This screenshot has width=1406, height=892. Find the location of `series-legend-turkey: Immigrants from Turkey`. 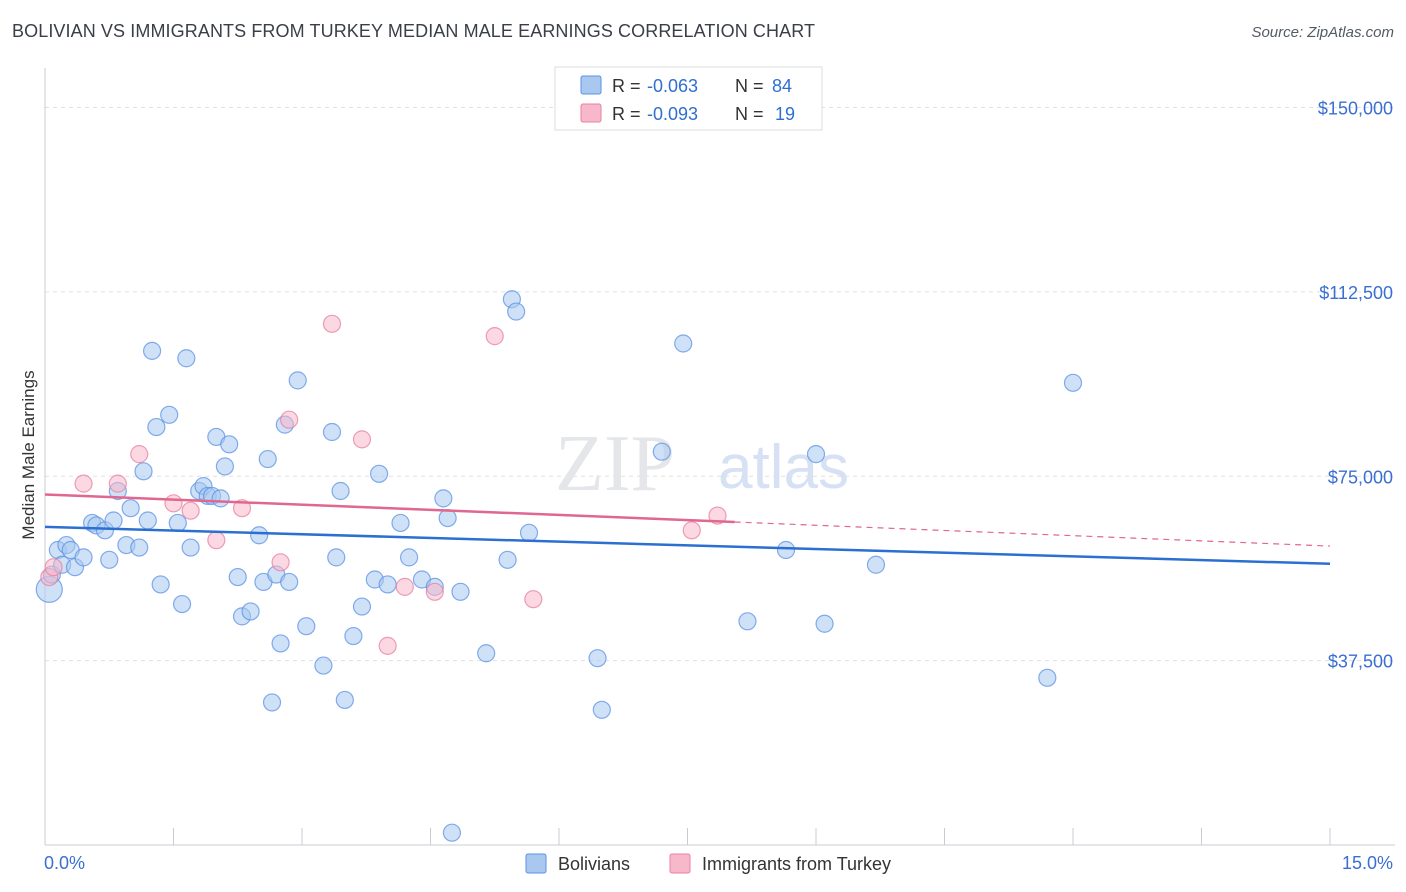

series-legend-turkey: Immigrants from Turkey is located at coordinates (796, 864).